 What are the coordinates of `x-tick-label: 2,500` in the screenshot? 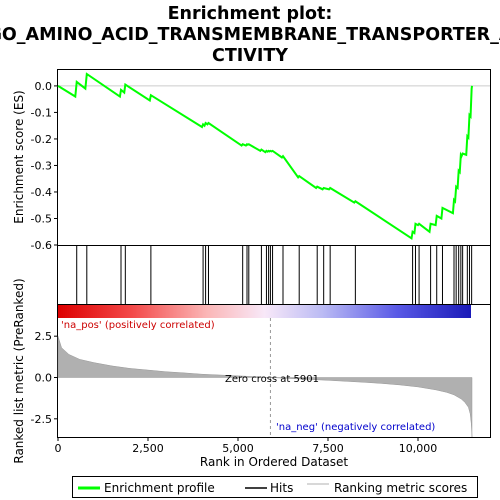 It's located at (148, 448).